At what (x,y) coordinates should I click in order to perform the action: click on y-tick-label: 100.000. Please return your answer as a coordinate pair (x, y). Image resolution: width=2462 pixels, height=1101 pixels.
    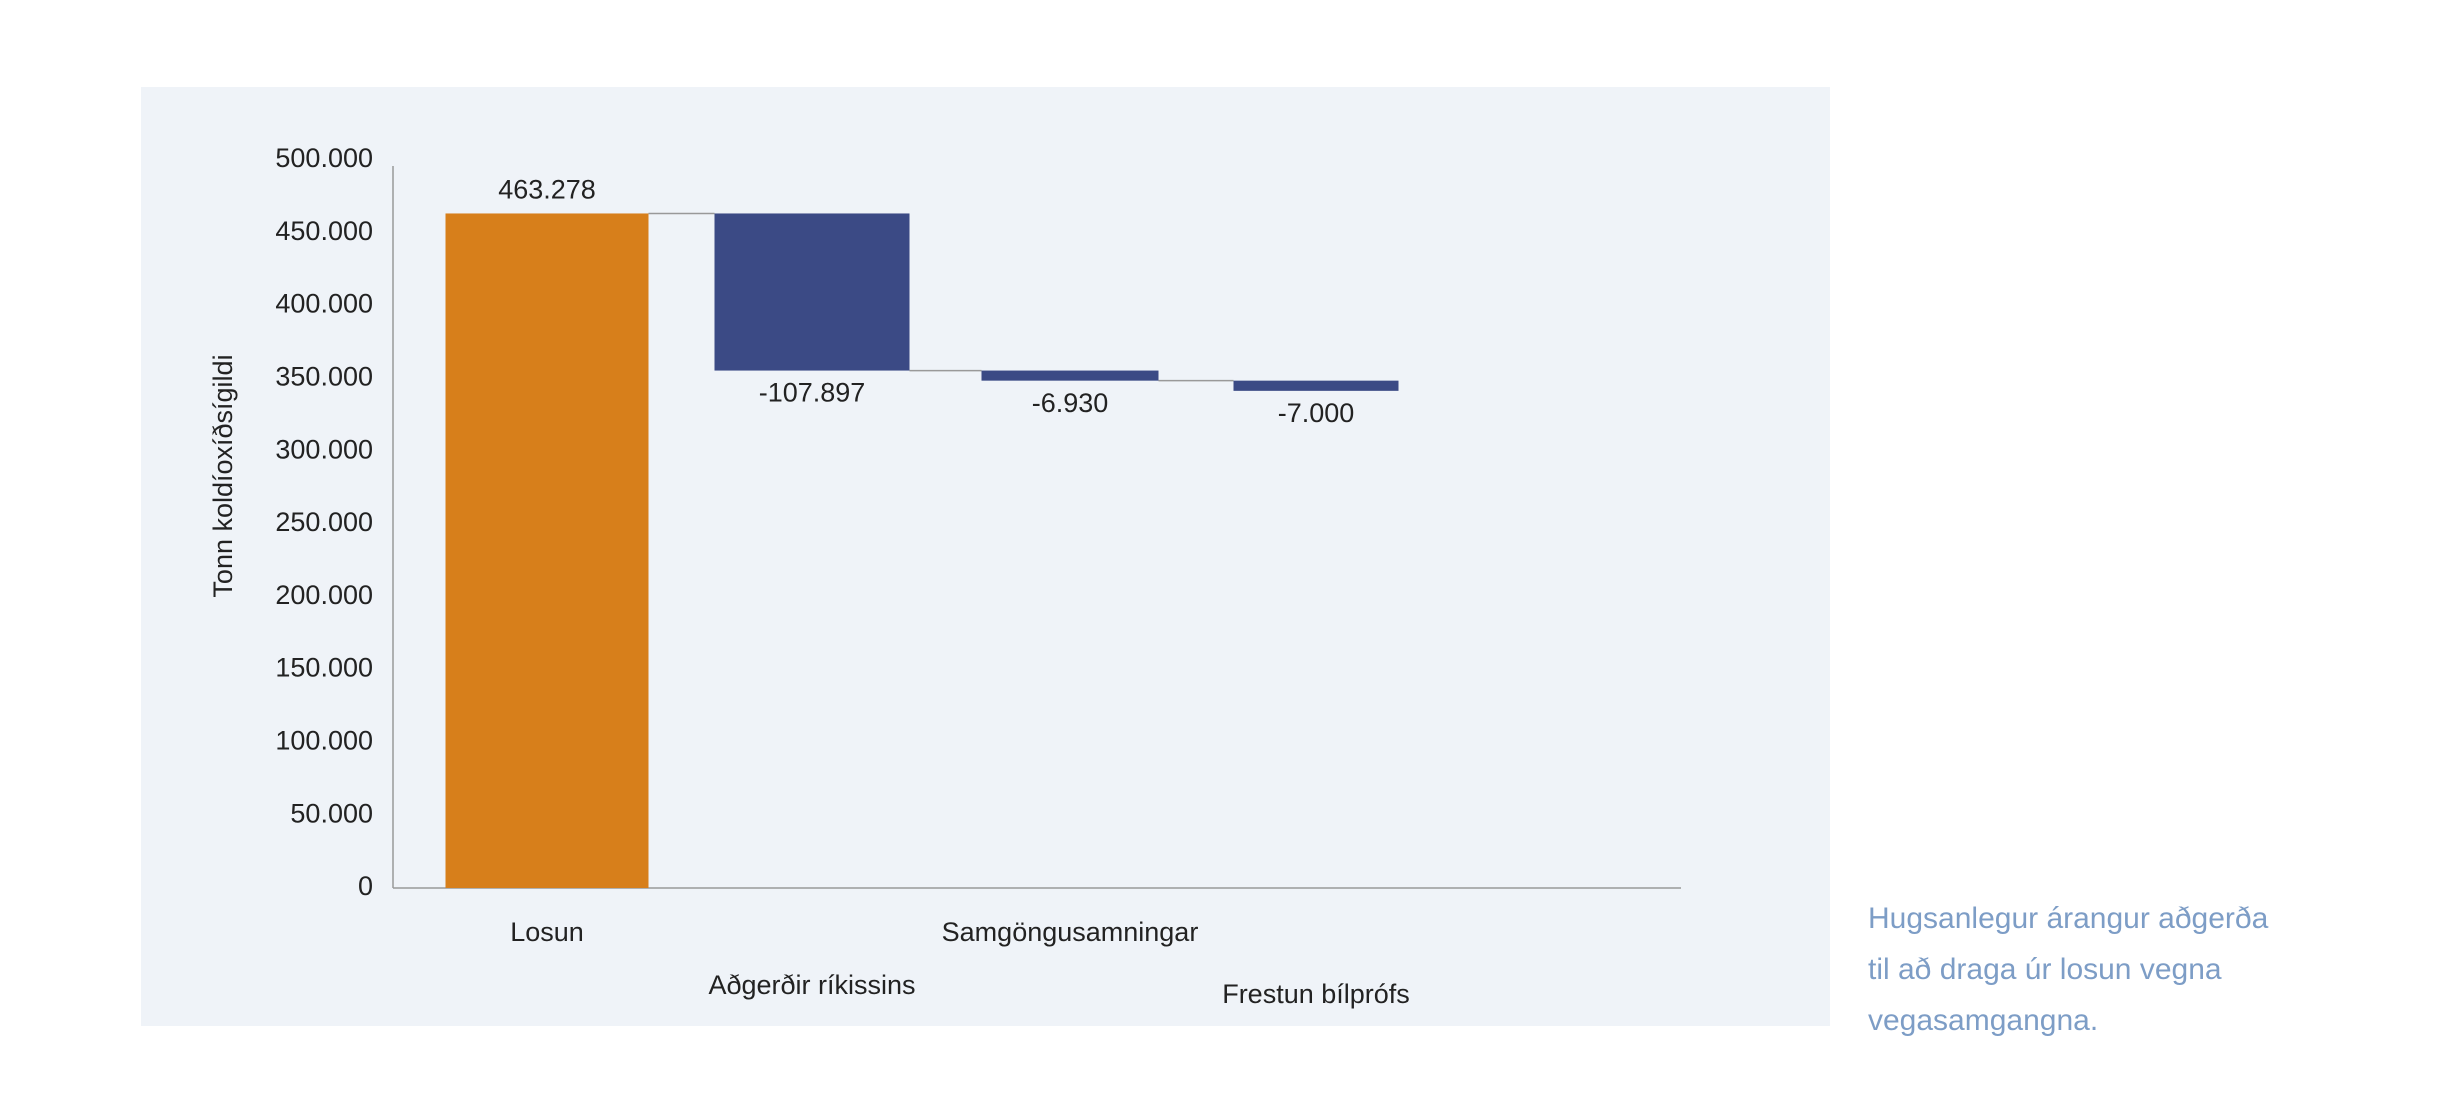
    Looking at the image, I should click on (324, 741).